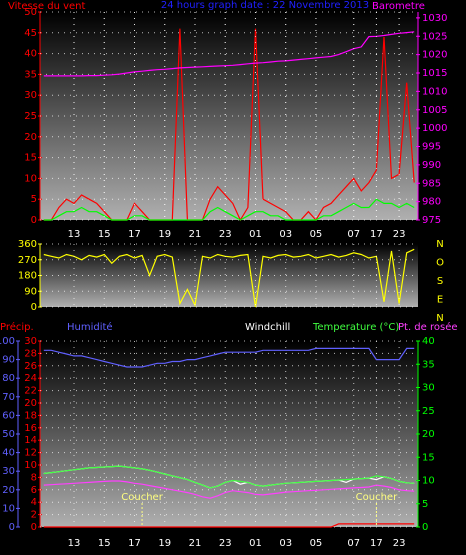  Describe the element at coordinates (398, 6) in the screenshot. I see `y2-axis-label: Barometre` at that location.